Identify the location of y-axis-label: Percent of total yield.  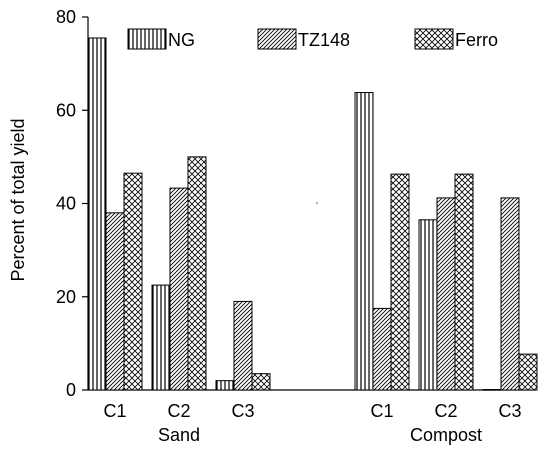
(18, 199).